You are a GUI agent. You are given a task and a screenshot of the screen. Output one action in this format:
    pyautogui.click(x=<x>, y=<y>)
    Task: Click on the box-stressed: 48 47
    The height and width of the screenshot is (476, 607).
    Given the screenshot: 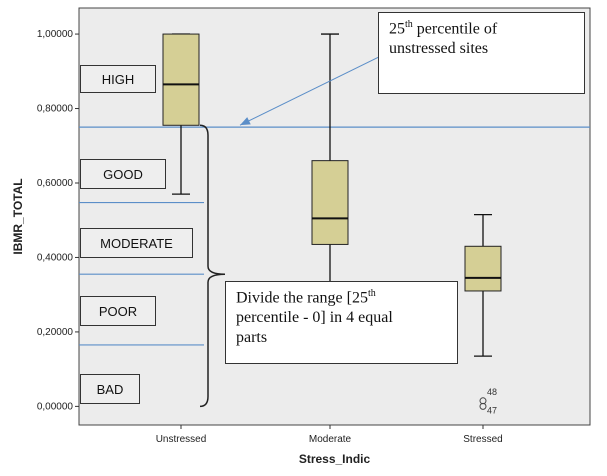 What is the action you would take?
    pyautogui.click(x=483, y=314)
    